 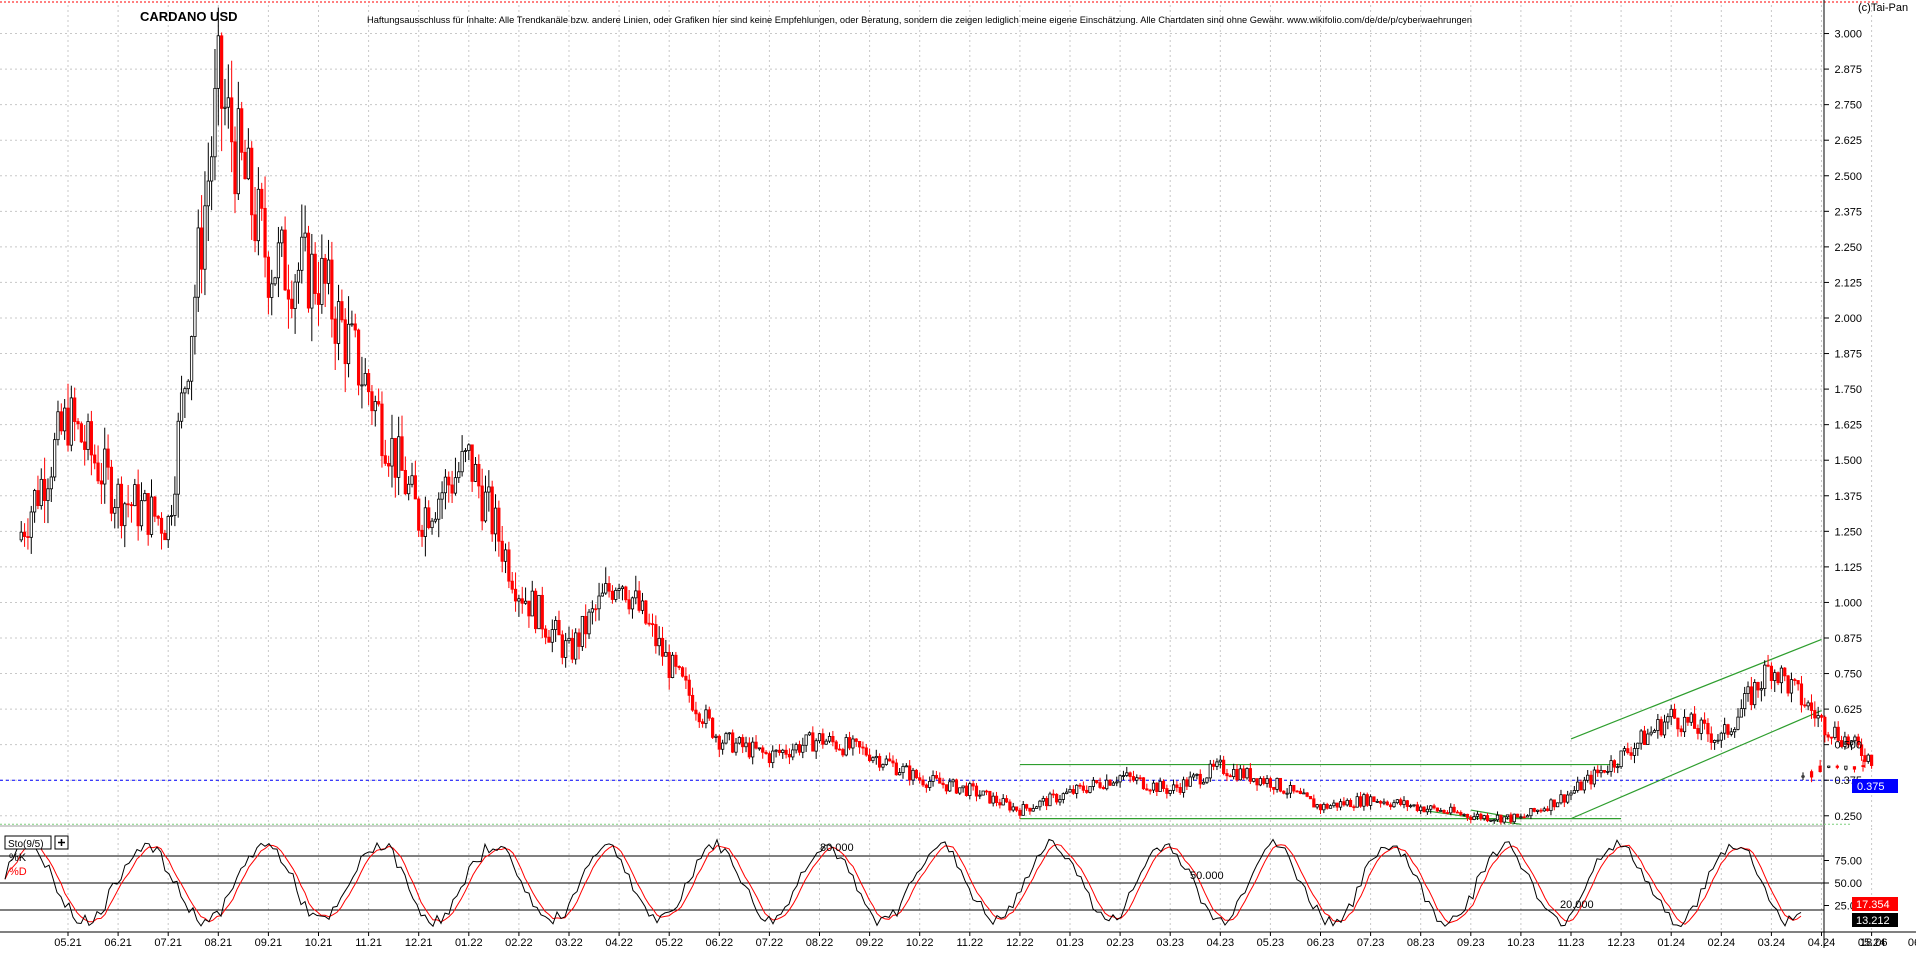 What do you see at coordinates (903, 883) in the screenshot?
I see `stoch-k-line` at bounding box center [903, 883].